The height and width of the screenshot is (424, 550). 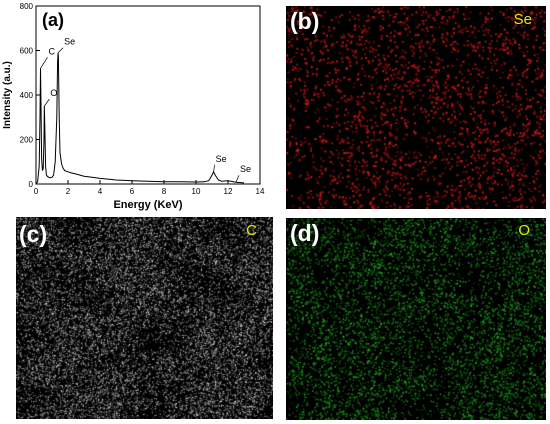 I want to click on x-tick-label: 0, so click(x=36, y=191).